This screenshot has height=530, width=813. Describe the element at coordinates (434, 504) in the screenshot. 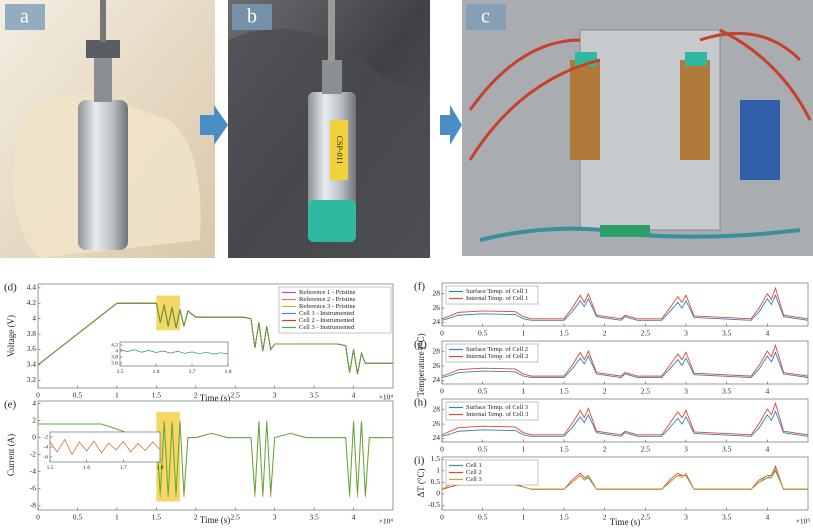

I see `y-tick-label: -0.5` at that location.